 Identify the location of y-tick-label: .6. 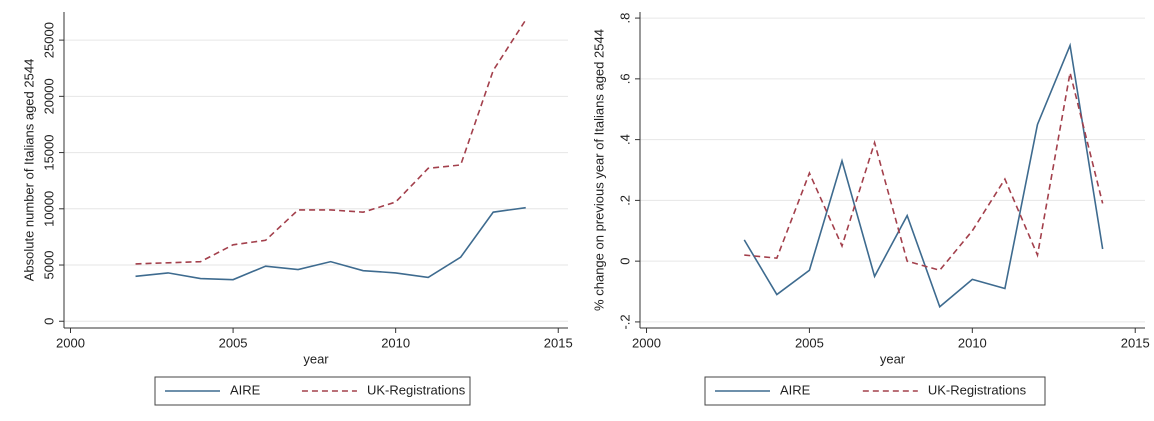
(624, 78).